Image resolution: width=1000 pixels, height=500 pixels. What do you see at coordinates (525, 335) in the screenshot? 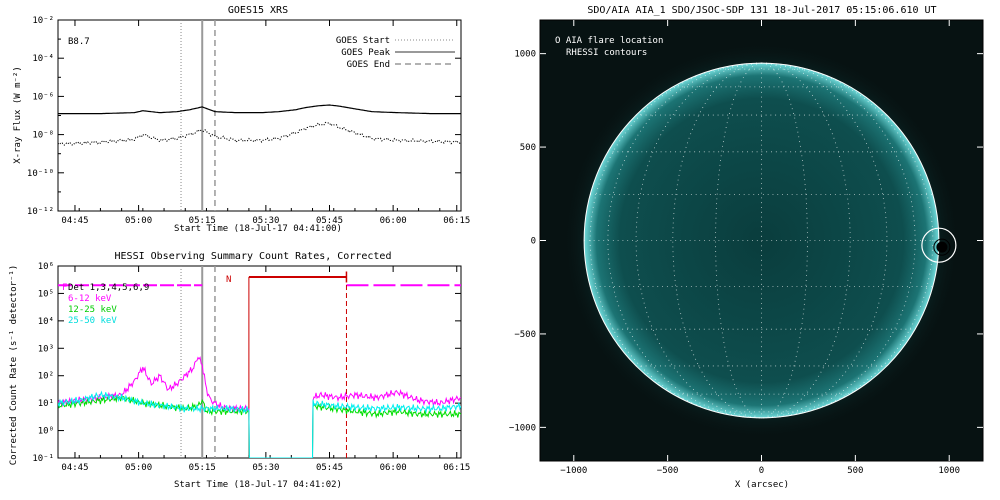
I see `aia-y-tick-label: −500` at bounding box center [525, 335].